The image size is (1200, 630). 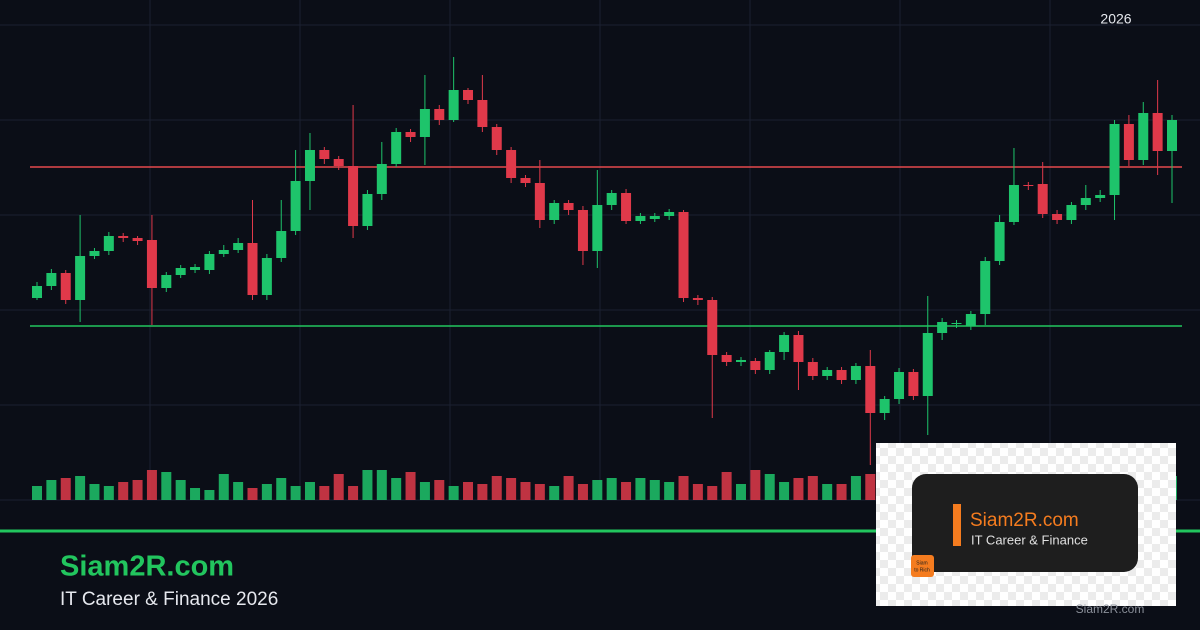 What do you see at coordinates (1115, 19) in the screenshot?
I see `year-label: 2026` at bounding box center [1115, 19].